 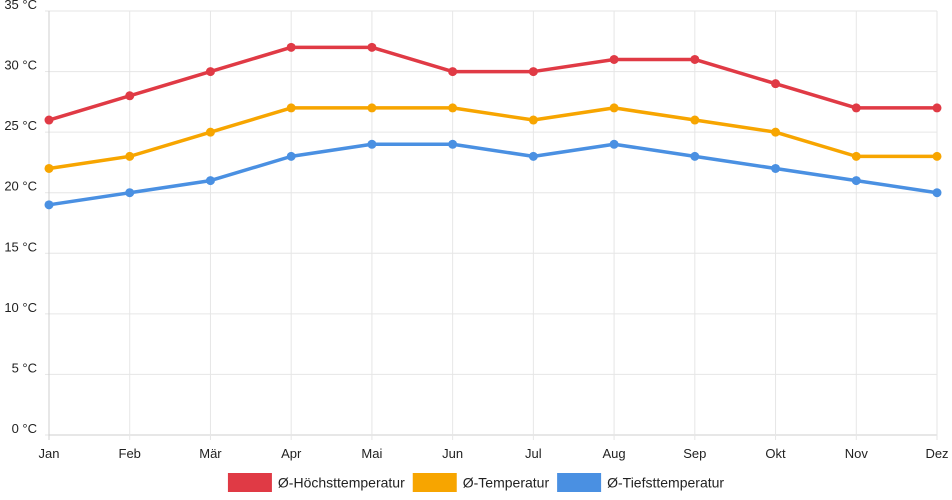 I want to click on x-axis-ticks: Jan Feb Mär Apr Mai Jun Jul Aug Sep Okt Nov Dez, so click(x=494, y=453).